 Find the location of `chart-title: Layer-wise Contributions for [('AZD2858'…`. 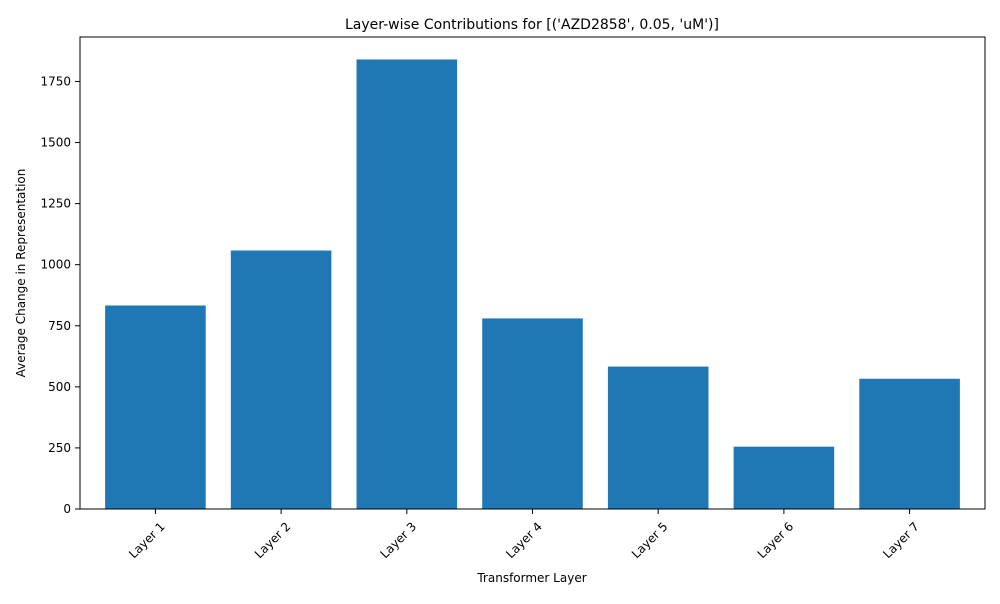

chart-title: Layer-wise Contributions for [('AZD2858'… is located at coordinates (532, 25).